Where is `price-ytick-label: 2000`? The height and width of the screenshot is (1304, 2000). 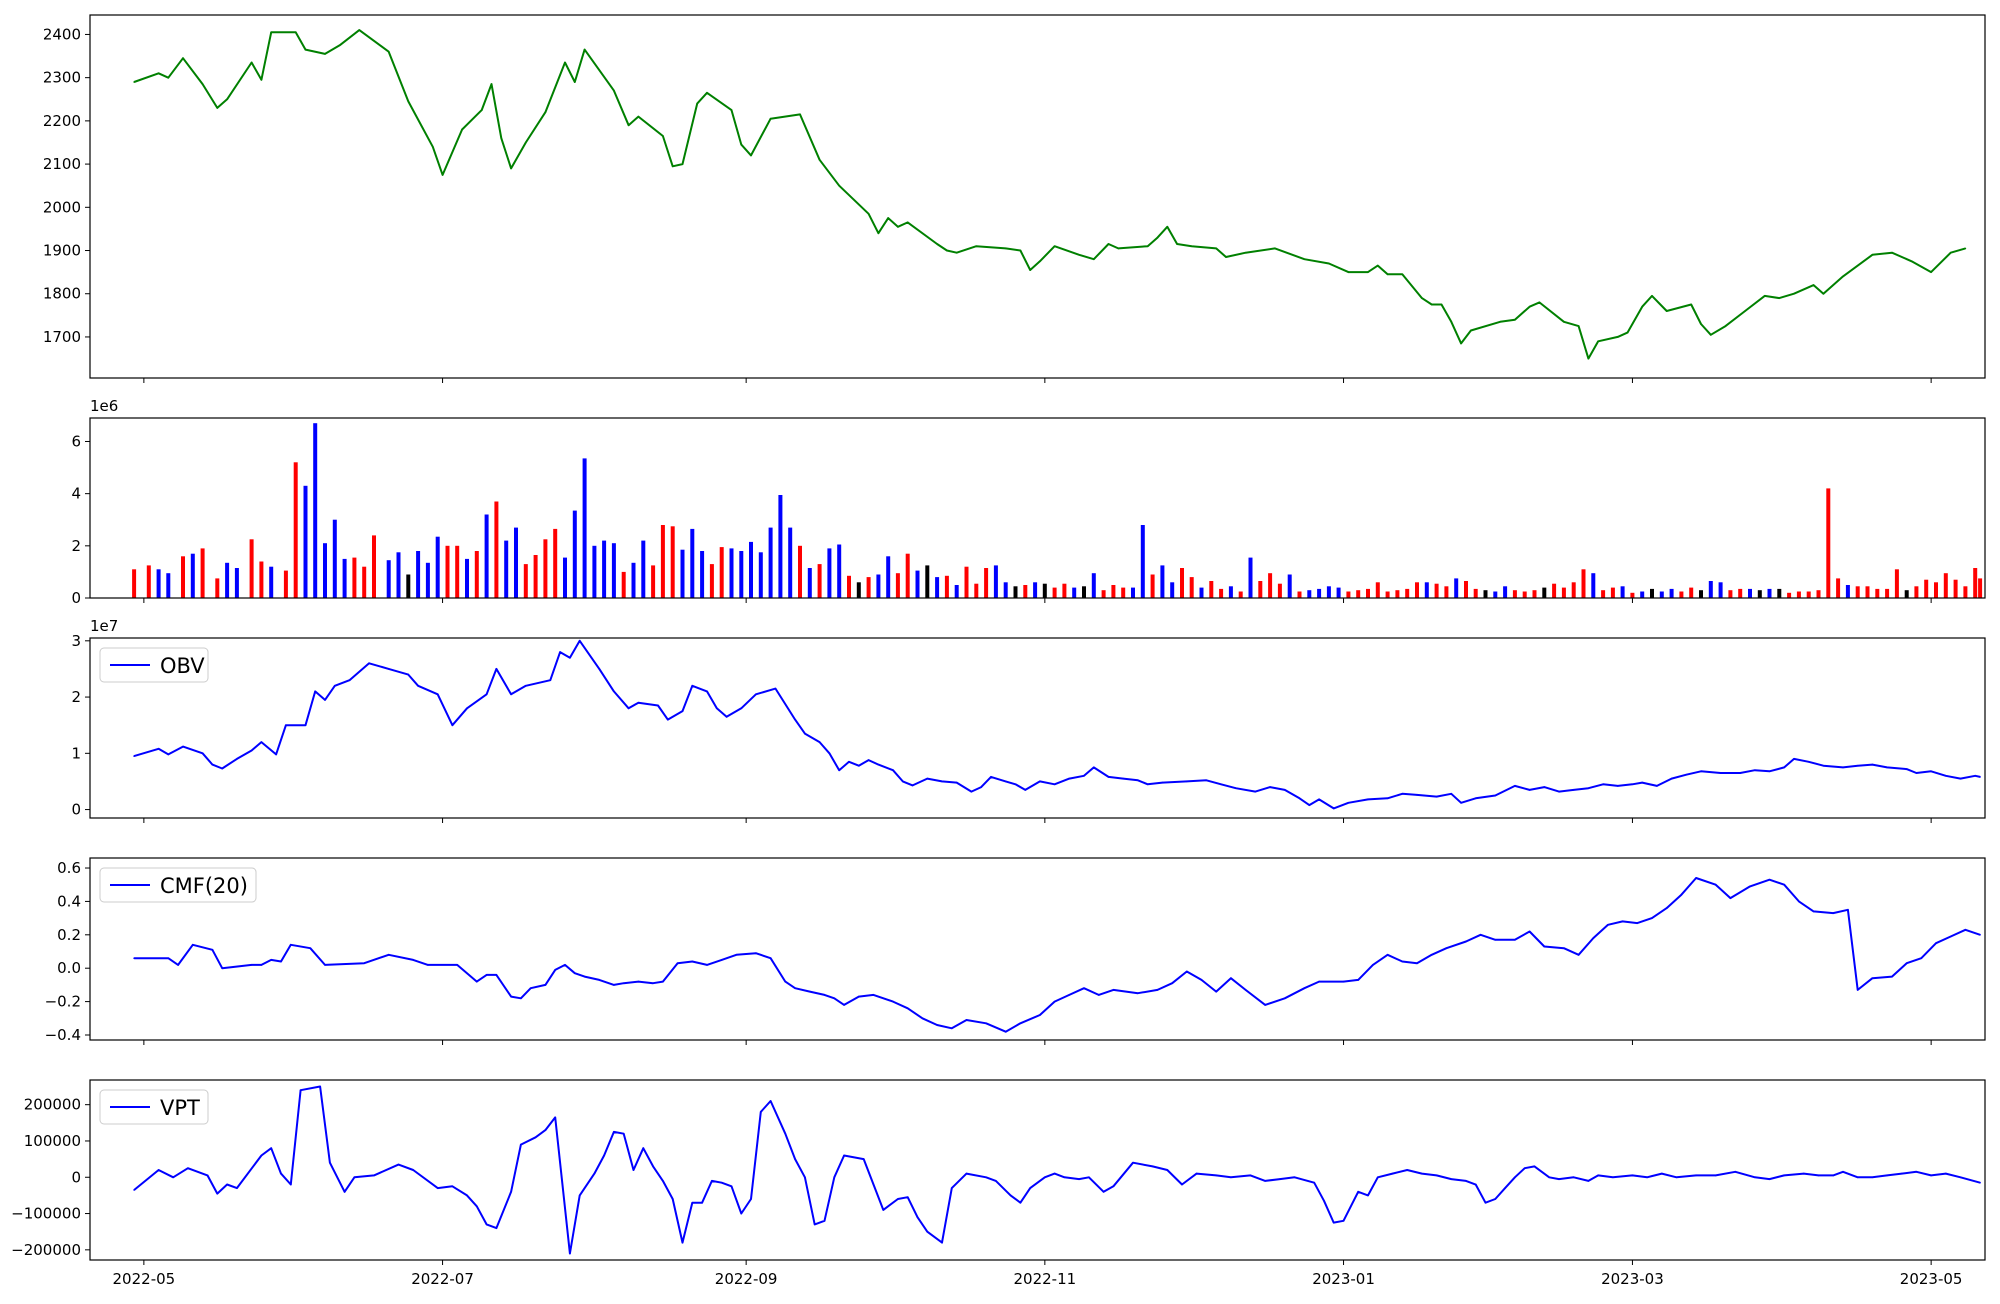
price-ytick-label: 2000 is located at coordinates (62, 207).